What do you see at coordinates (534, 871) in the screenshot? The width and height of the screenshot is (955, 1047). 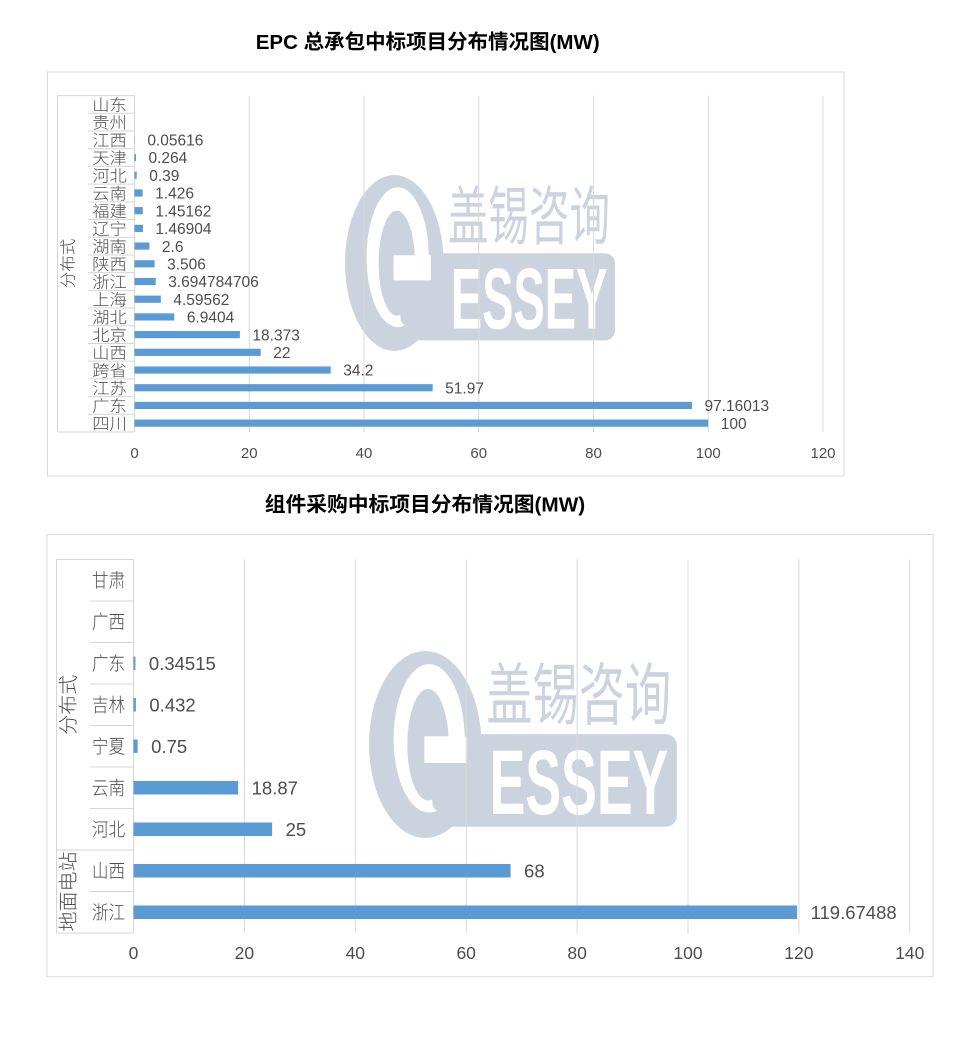 I see `svg-text: 68` at bounding box center [534, 871].